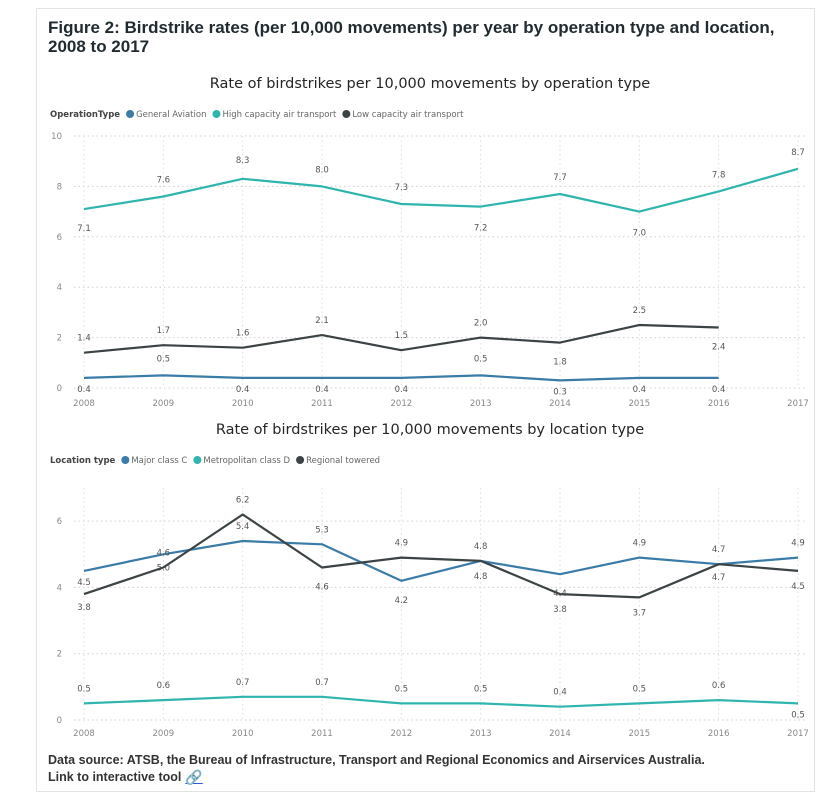  Describe the element at coordinates (243, 501) in the screenshot. I see `data-label: 6.2` at that location.